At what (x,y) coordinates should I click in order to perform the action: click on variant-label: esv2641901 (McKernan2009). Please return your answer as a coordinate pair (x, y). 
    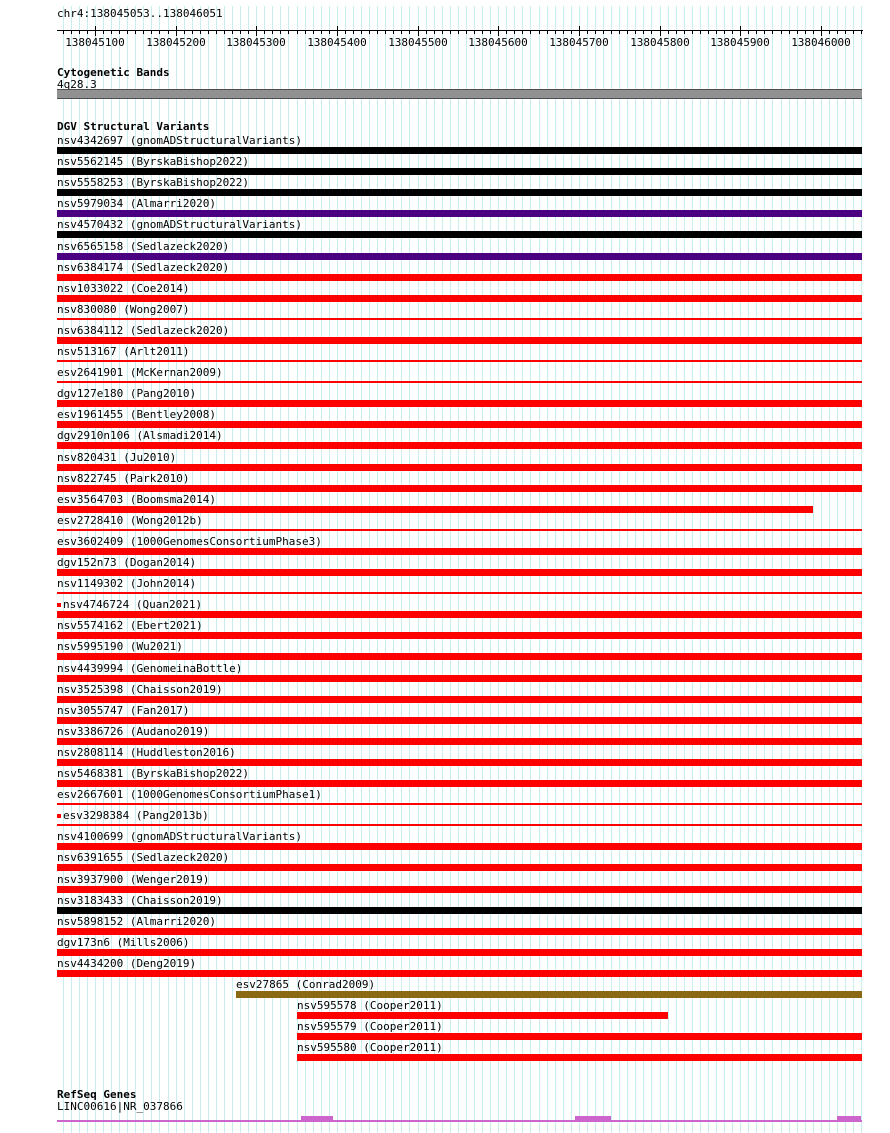
    Looking at the image, I should click on (140, 372).